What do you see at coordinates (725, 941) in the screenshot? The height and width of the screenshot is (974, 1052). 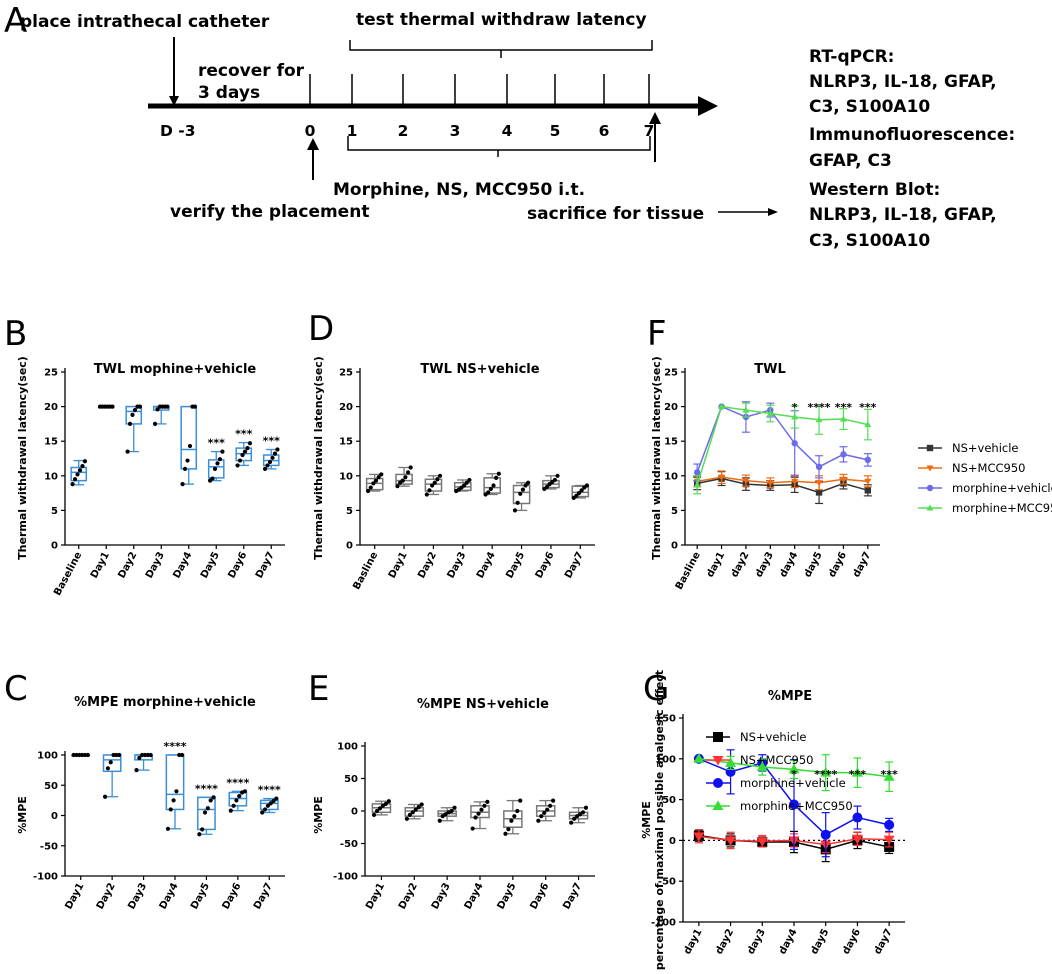 I see `x-tick-label: day2` at bounding box center [725, 941].